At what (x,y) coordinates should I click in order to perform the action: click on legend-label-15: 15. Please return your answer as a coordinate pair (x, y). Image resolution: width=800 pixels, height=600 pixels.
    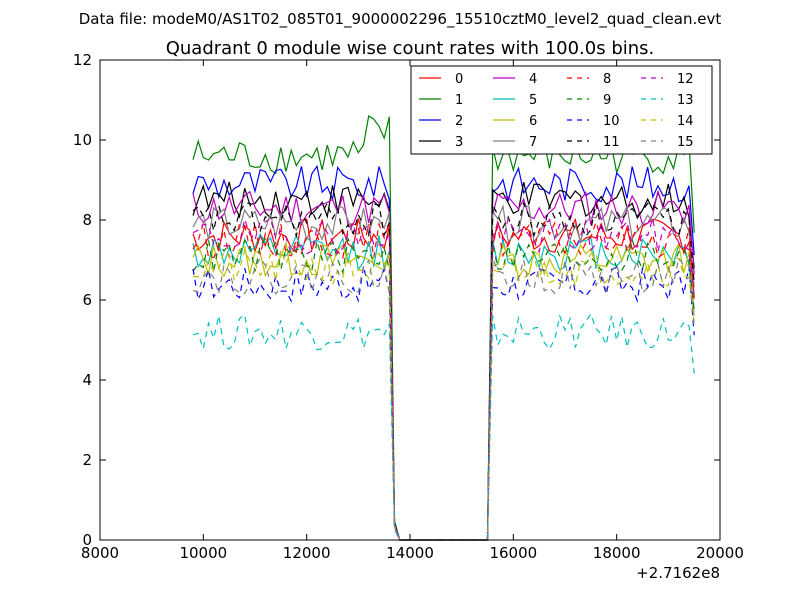
    Looking at the image, I should click on (685, 142).